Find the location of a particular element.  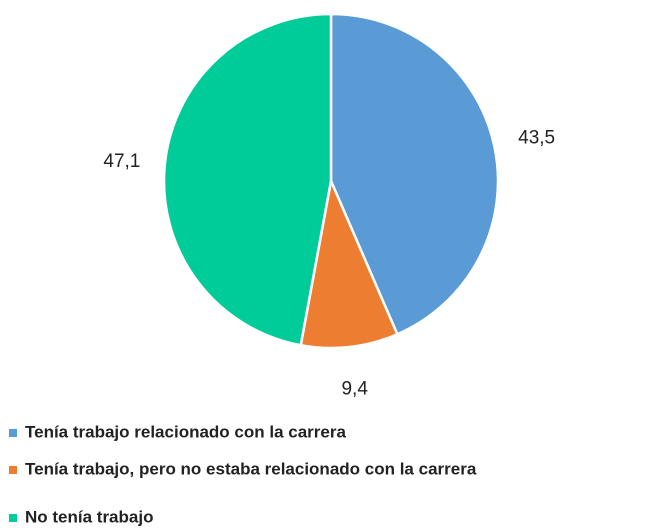

data-label: 9,4 is located at coordinates (354, 389).